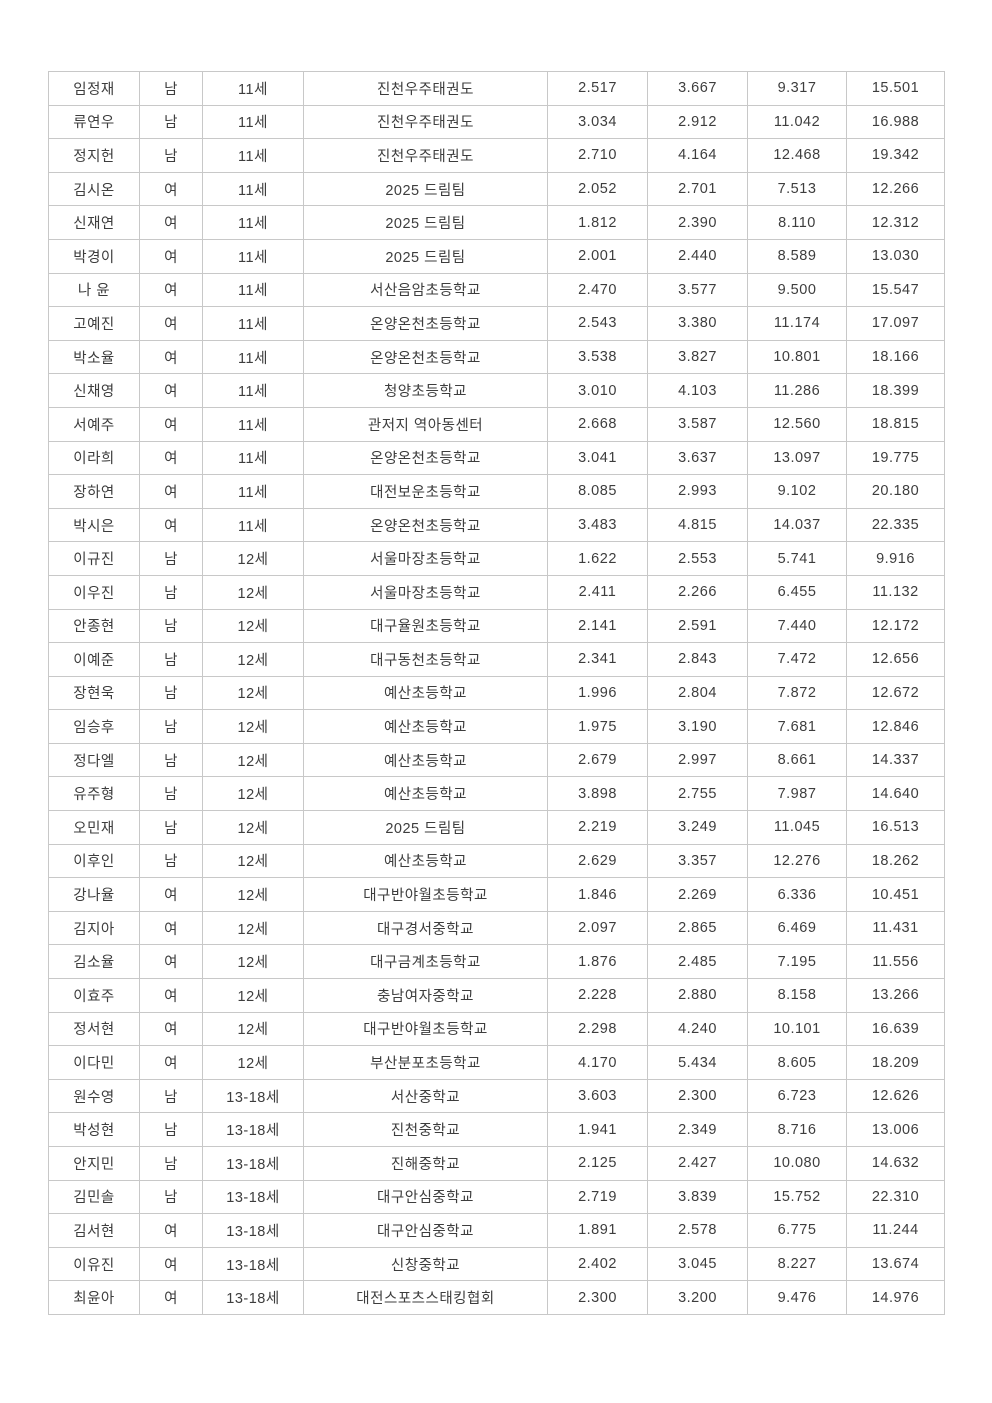  Describe the element at coordinates (697, 693) in the screenshot. I see `cell-time-2: 2.804` at that location.